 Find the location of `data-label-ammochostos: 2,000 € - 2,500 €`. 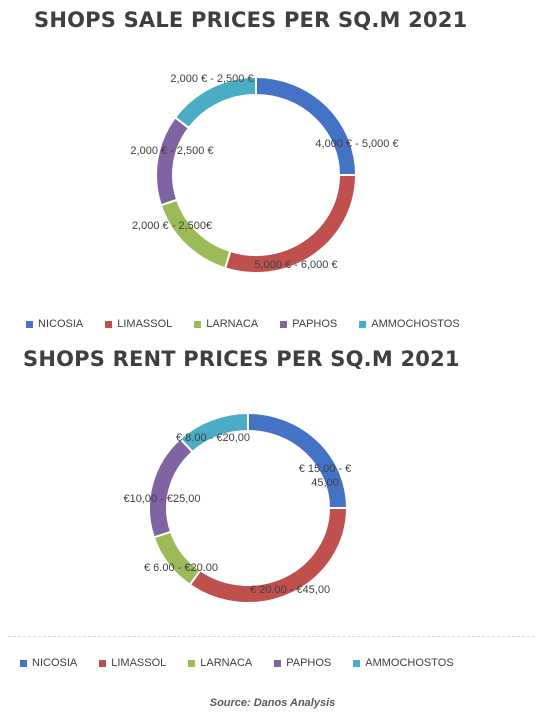

data-label-ammochostos: 2,000 € - 2,500 € is located at coordinates (211, 79).